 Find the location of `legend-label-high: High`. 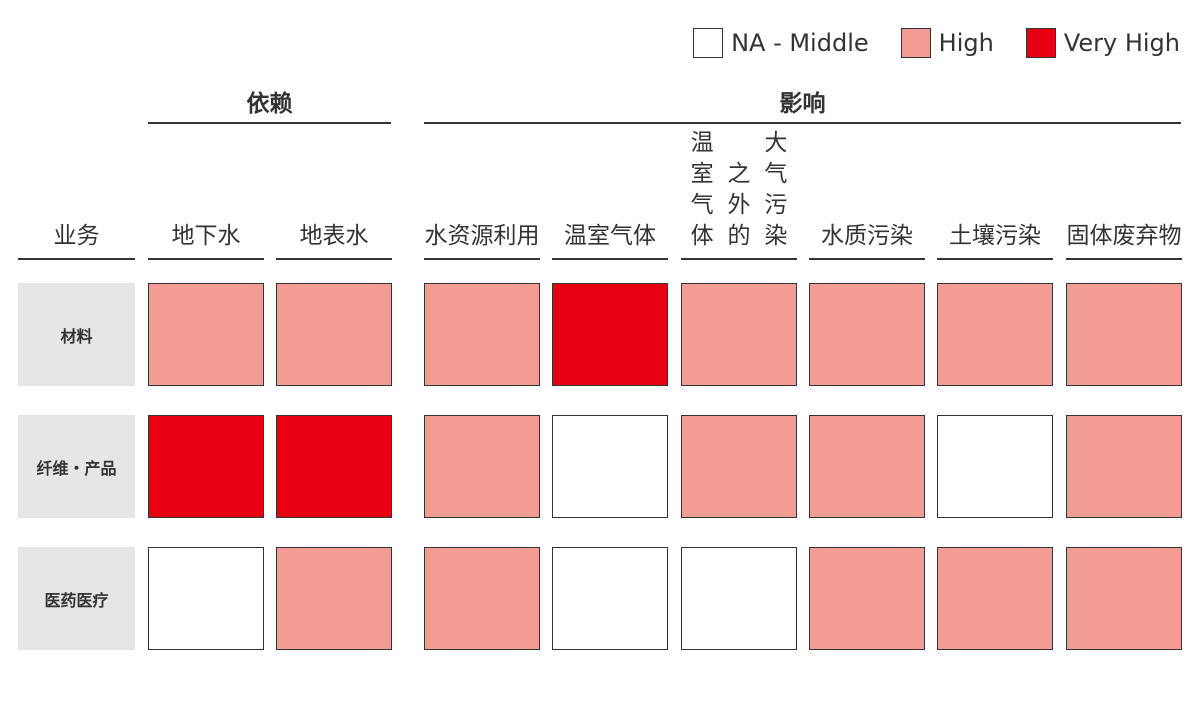

legend-label-high: High is located at coordinates (966, 43).